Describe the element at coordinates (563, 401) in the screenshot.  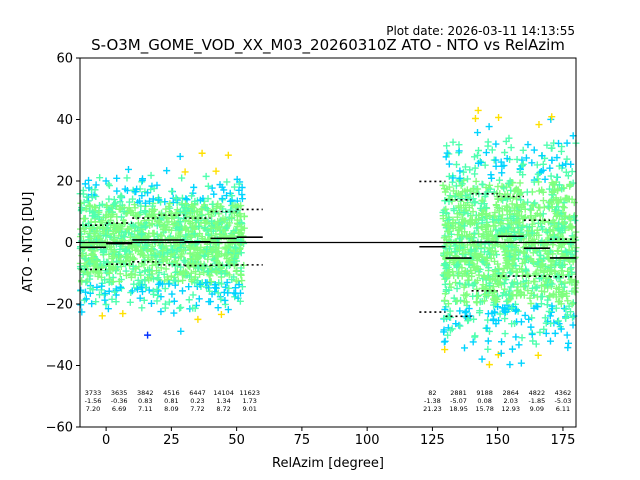
I see `bin-mean-label: -5.03` at that location.